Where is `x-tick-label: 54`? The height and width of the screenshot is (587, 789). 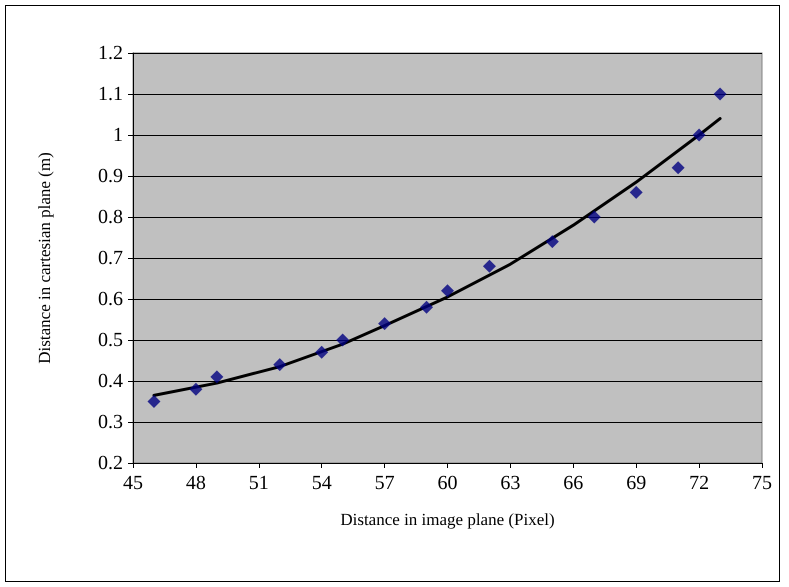
x-tick-label: 54 is located at coordinates (322, 483).